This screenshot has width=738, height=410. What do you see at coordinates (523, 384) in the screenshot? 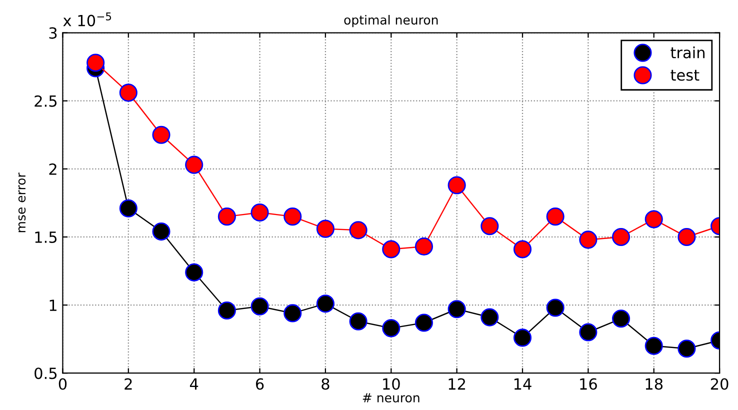
I see `x-tick-label: 14` at bounding box center [523, 384].